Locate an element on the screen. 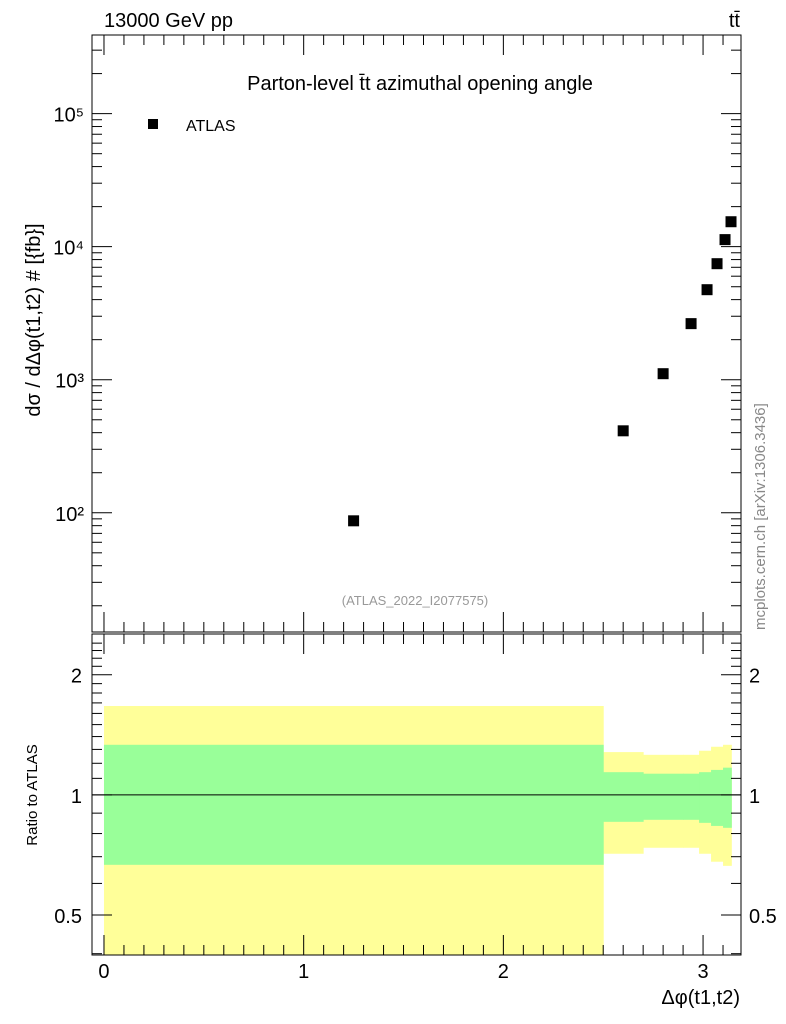 The width and height of the screenshot is (786, 1024). header-left: 13000 GeV pp is located at coordinates (168, 21).